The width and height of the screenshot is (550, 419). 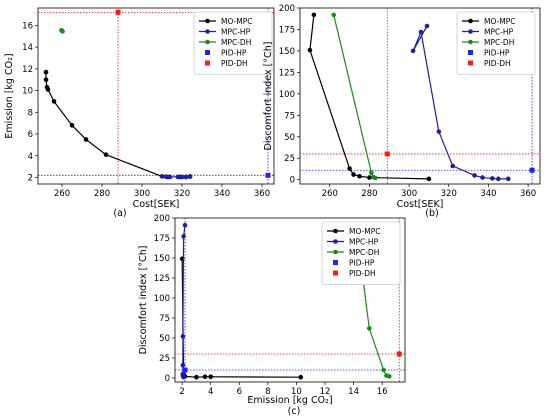 I want to click on y-tick-label: 75, so click(x=289, y=116).